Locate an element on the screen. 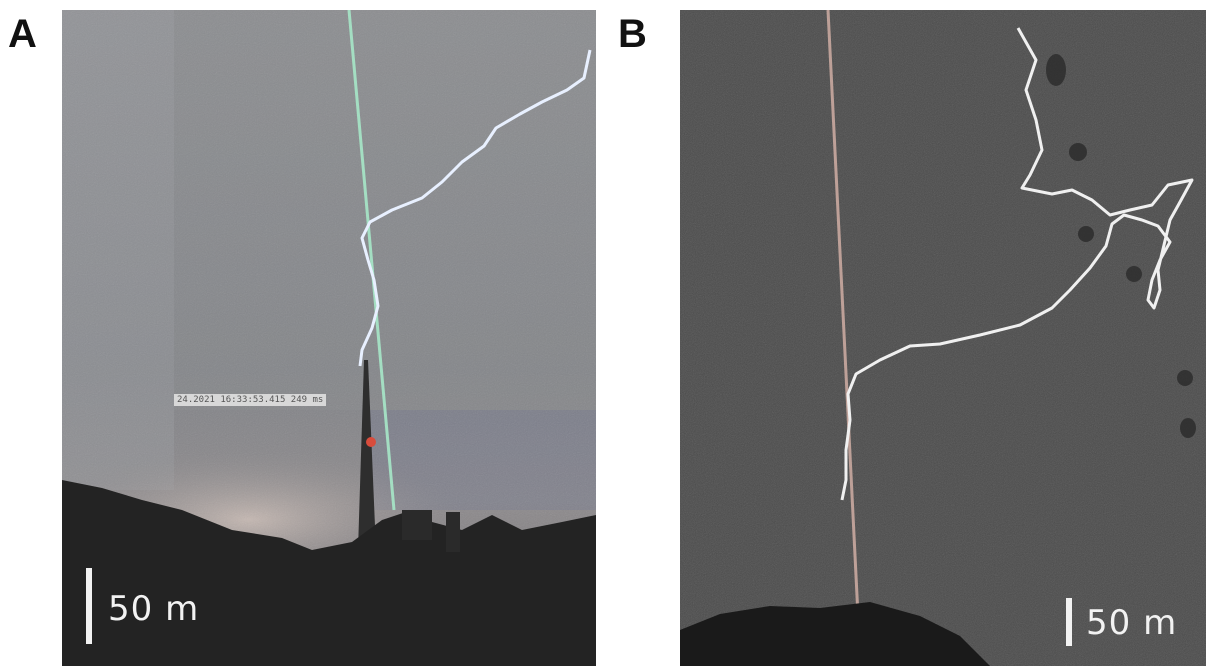  ground-b is located at coordinates (835, 634).